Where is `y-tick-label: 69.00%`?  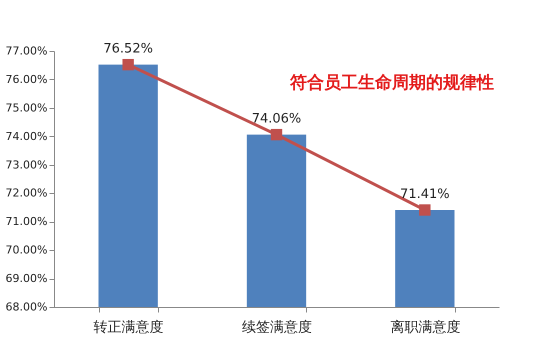
y-tick-label: 69.00% is located at coordinates (27, 279).